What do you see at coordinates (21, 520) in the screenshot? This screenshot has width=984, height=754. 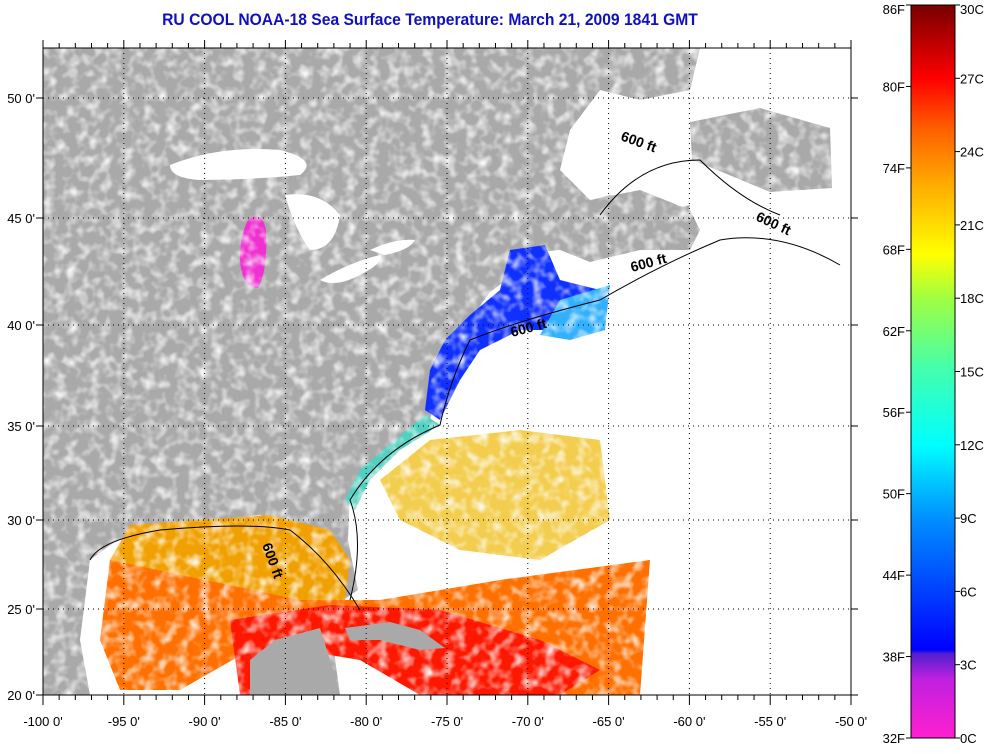 I see `lat-label: 30 0'` at bounding box center [21, 520].